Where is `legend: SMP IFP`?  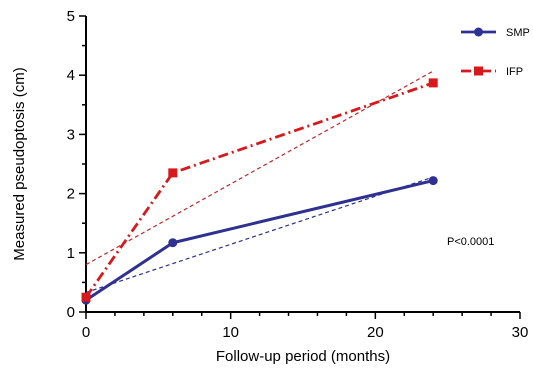 legend: SMP IFP is located at coordinates (495, 52).